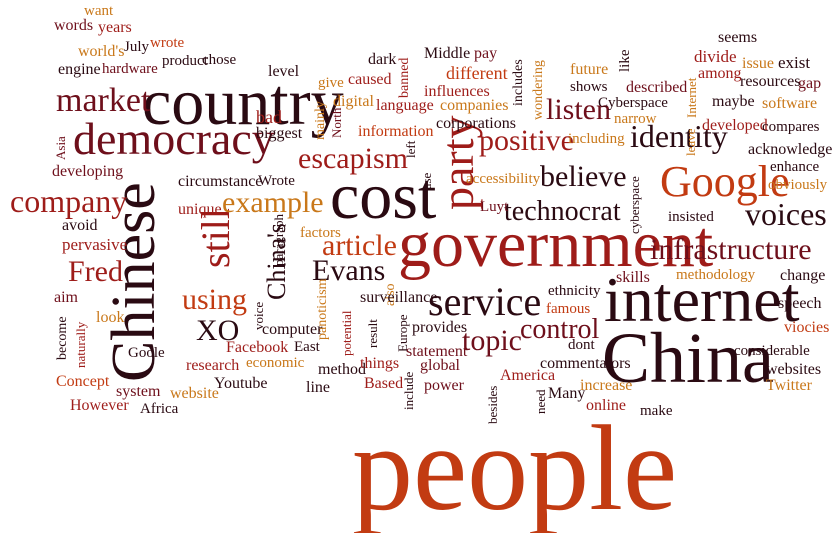 Image resolution: width=834 pixels, height=533 pixels. What do you see at coordinates (688, 358) in the screenshot?
I see `word-china: China` at bounding box center [688, 358].